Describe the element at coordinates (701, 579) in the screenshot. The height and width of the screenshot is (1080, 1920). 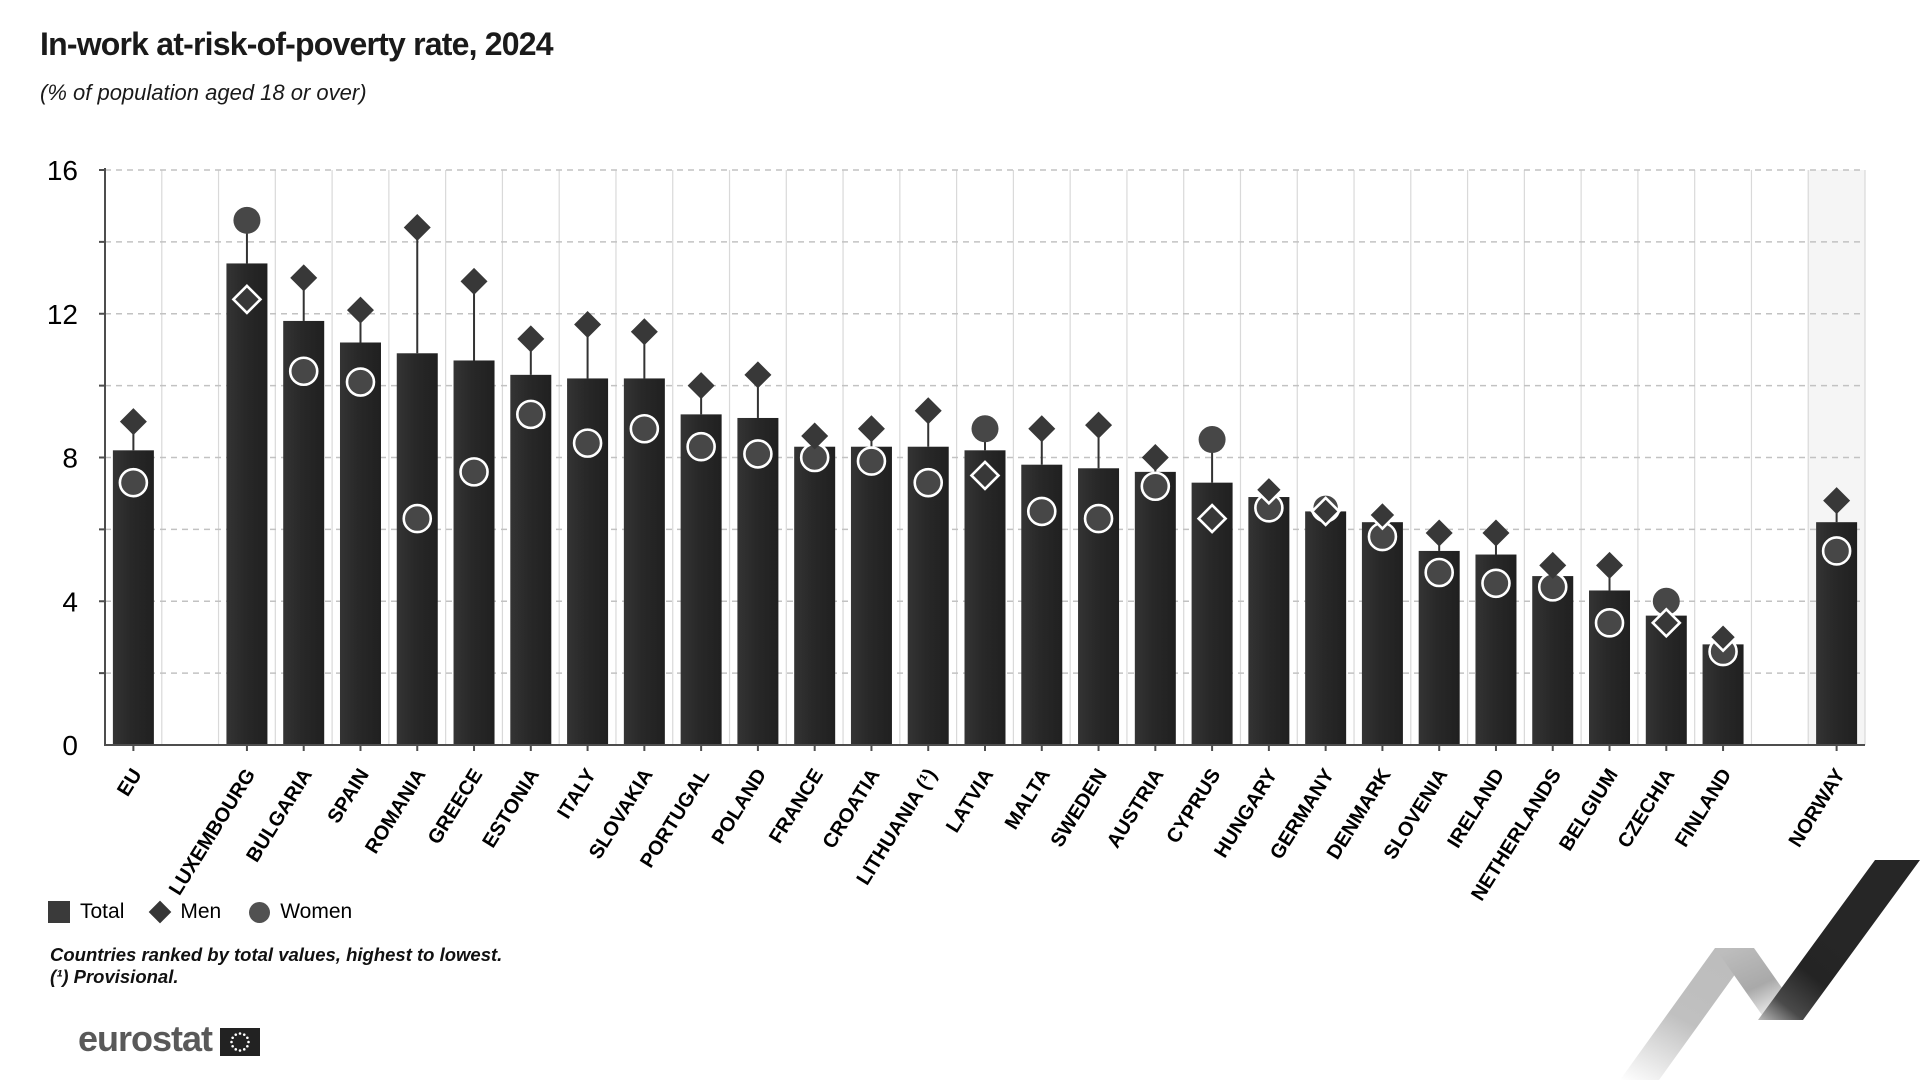
I see `bar-portugal` at that location.